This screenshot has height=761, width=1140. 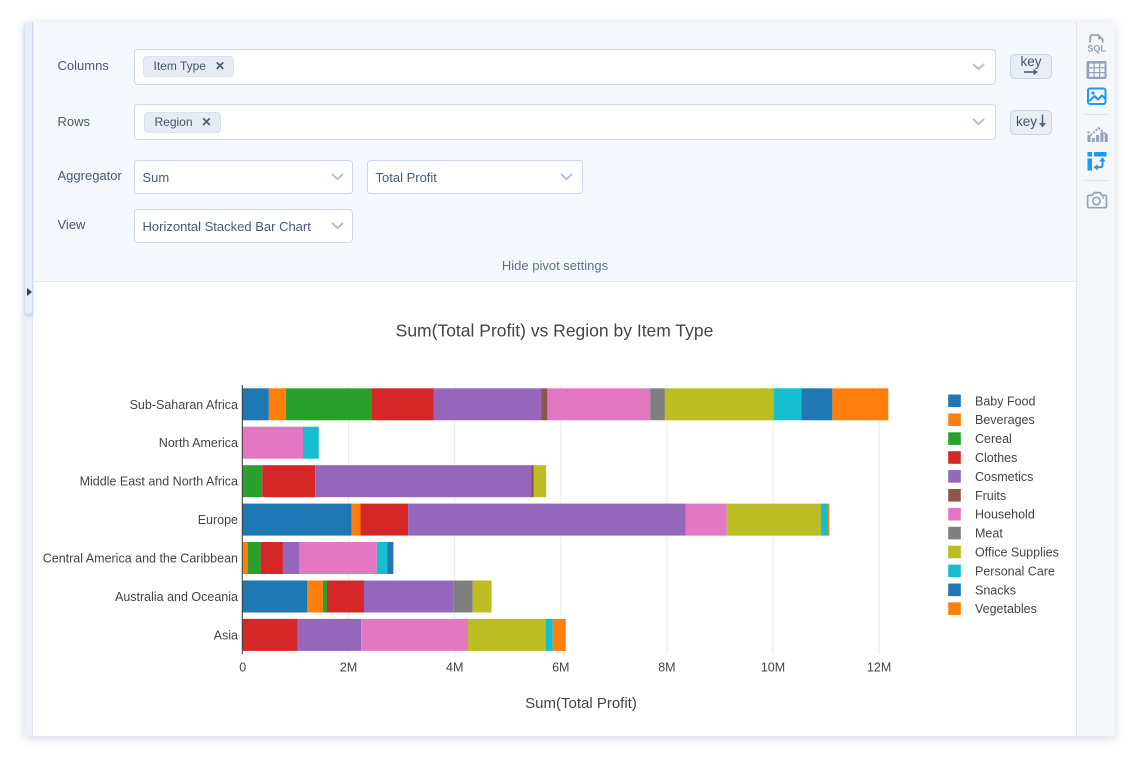 What do you see at coordinates (242, 668) in the screenshot?
I see `svg-text: 0` at bounding box center [242, 668].